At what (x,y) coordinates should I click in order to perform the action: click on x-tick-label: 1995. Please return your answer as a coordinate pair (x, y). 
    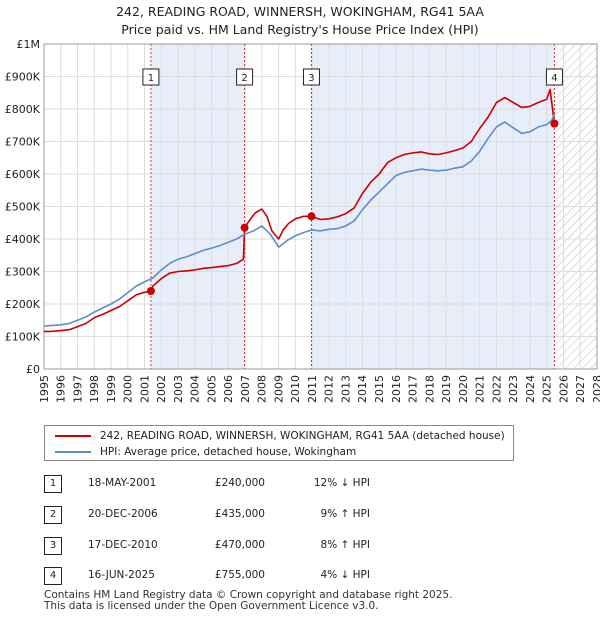
    Looking at the image, I should click on (44, 389).